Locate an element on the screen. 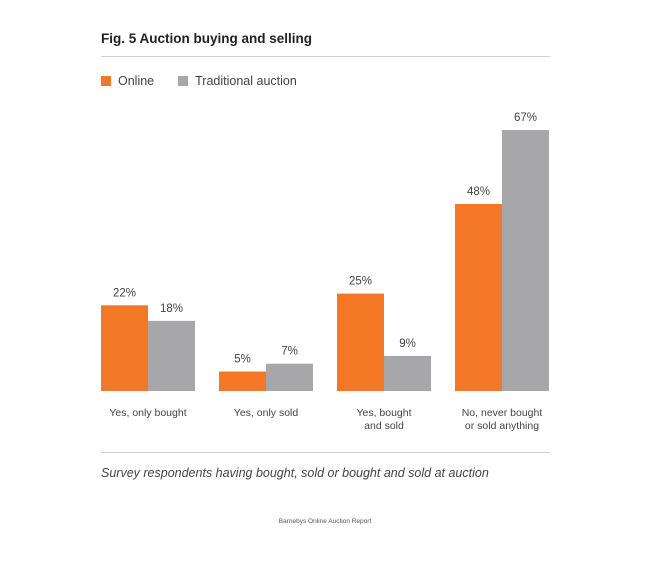 This screenshot has width=650, height=577. bottom-divider is located at coordinates (325, 452).